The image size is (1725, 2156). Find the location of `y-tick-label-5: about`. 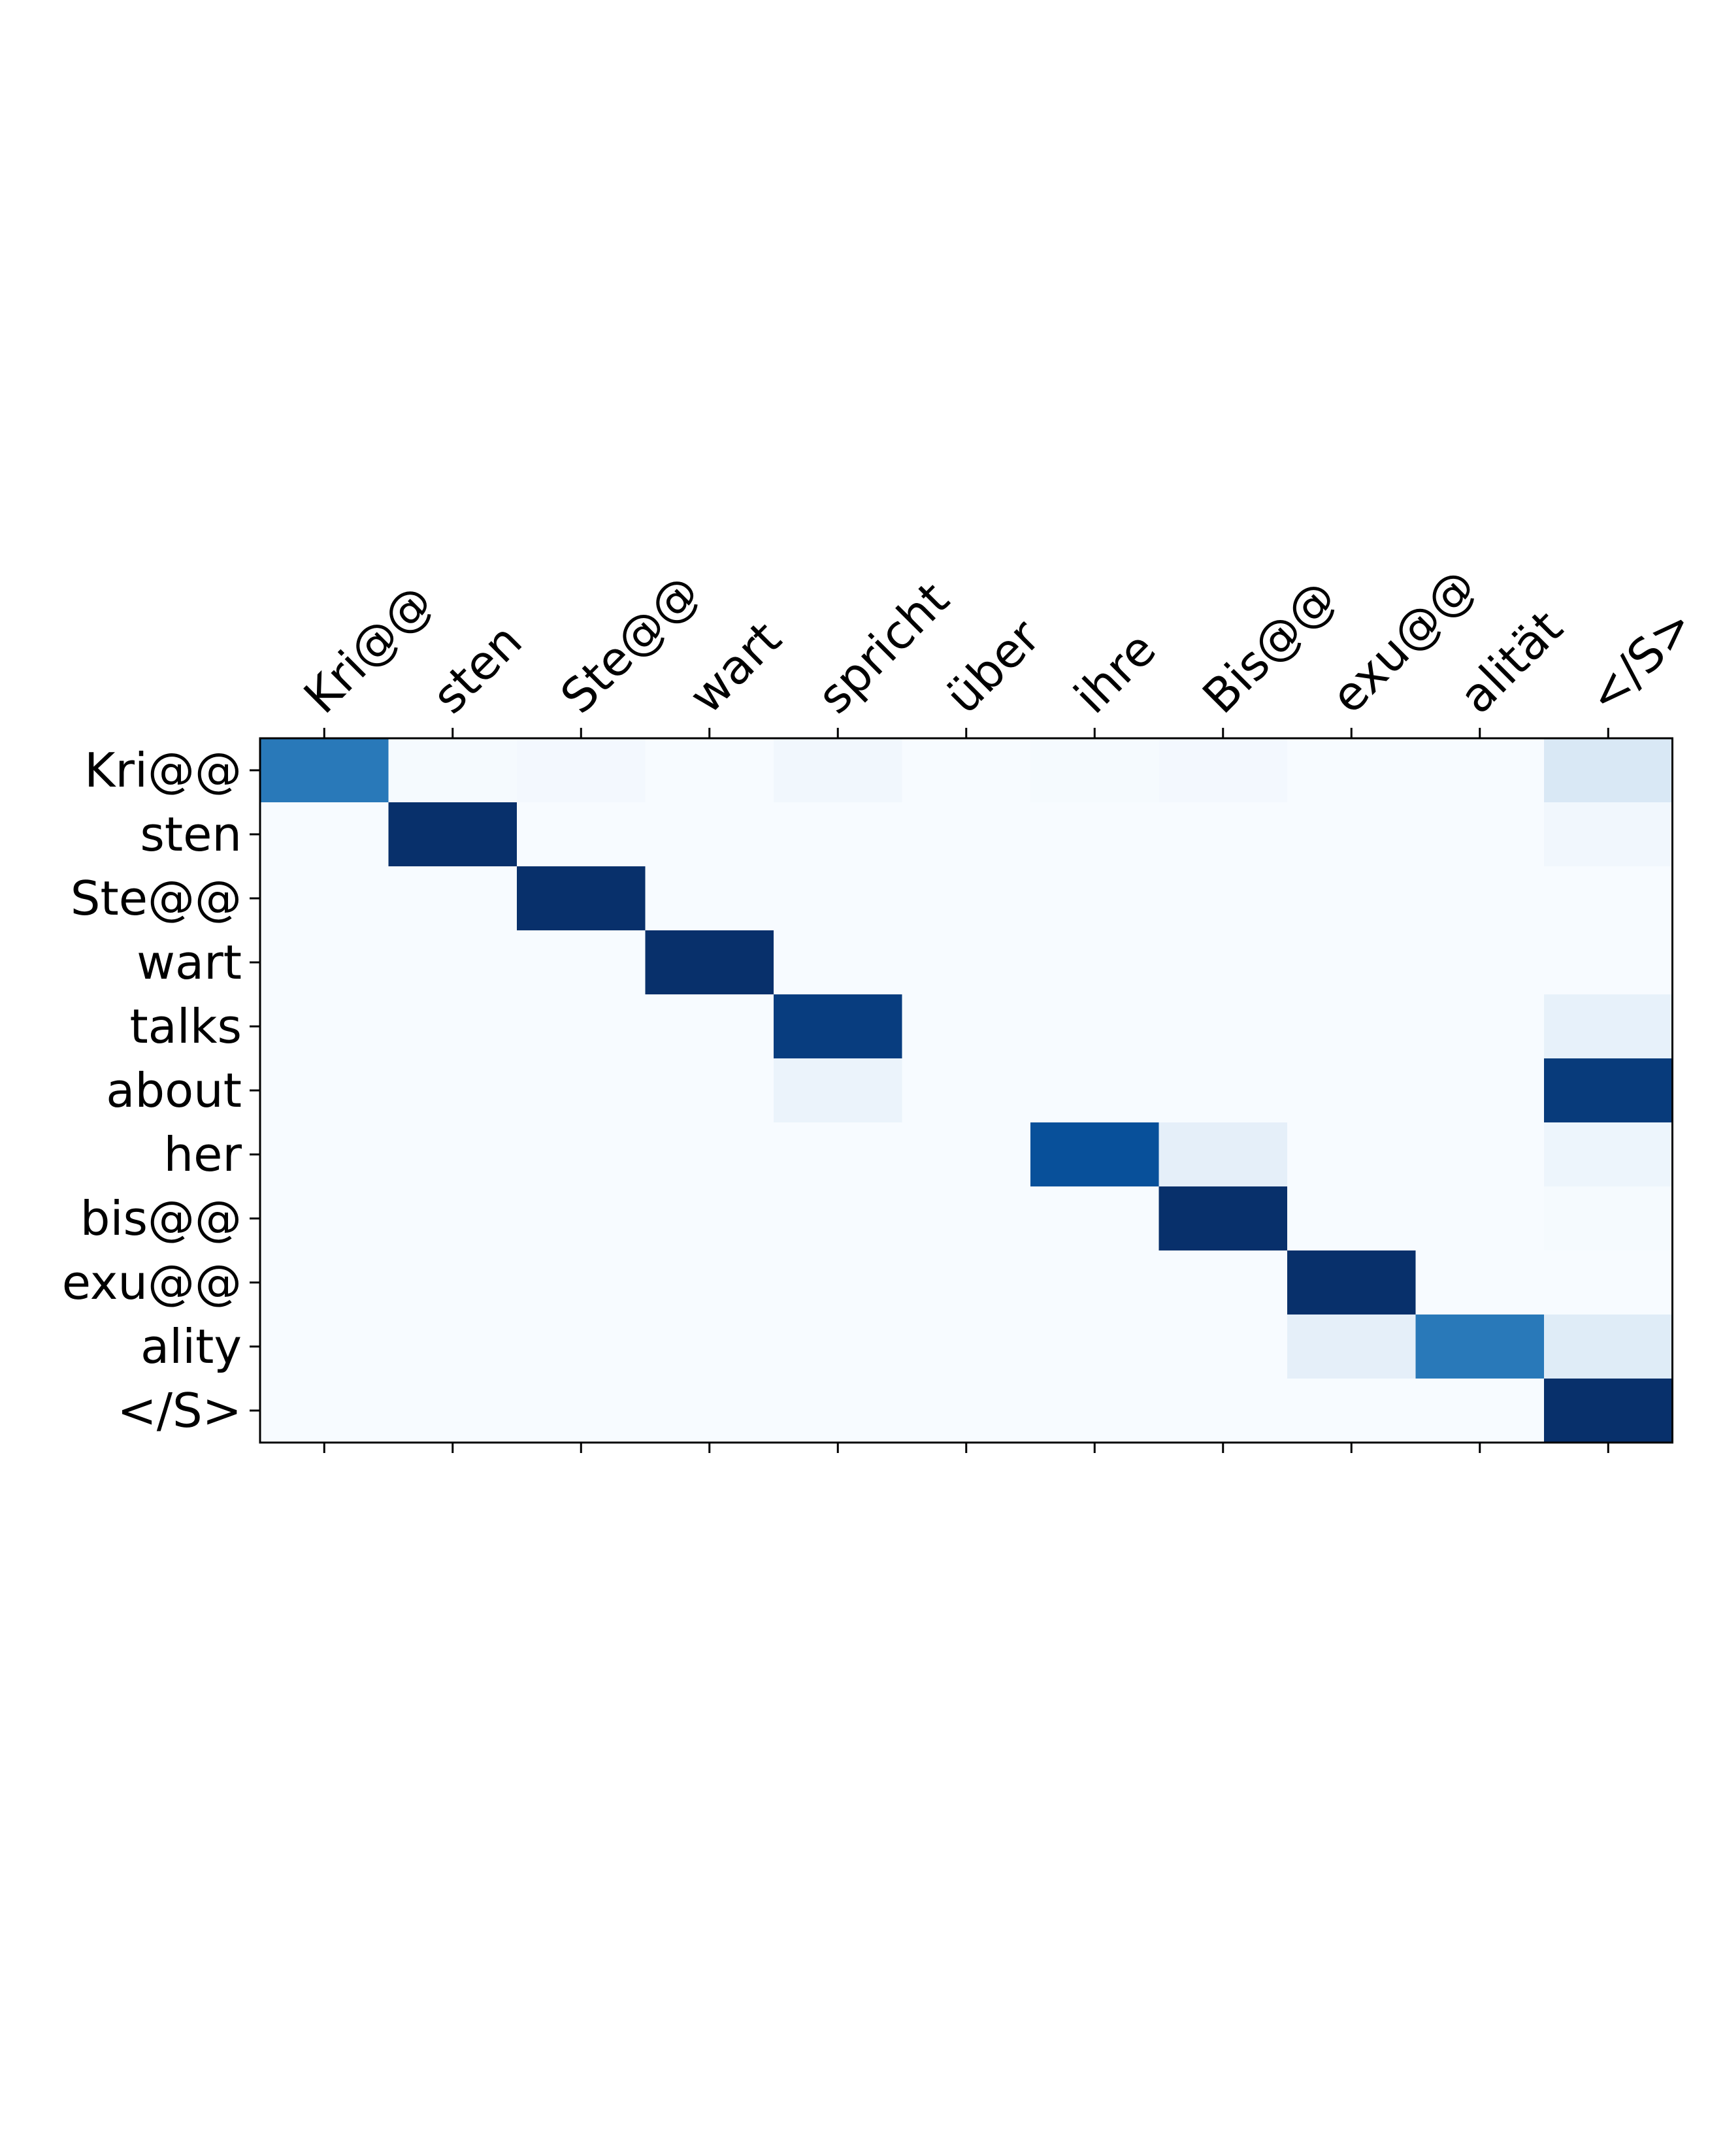

y-tick-label-5: about is located at coordinates (174, 1090).